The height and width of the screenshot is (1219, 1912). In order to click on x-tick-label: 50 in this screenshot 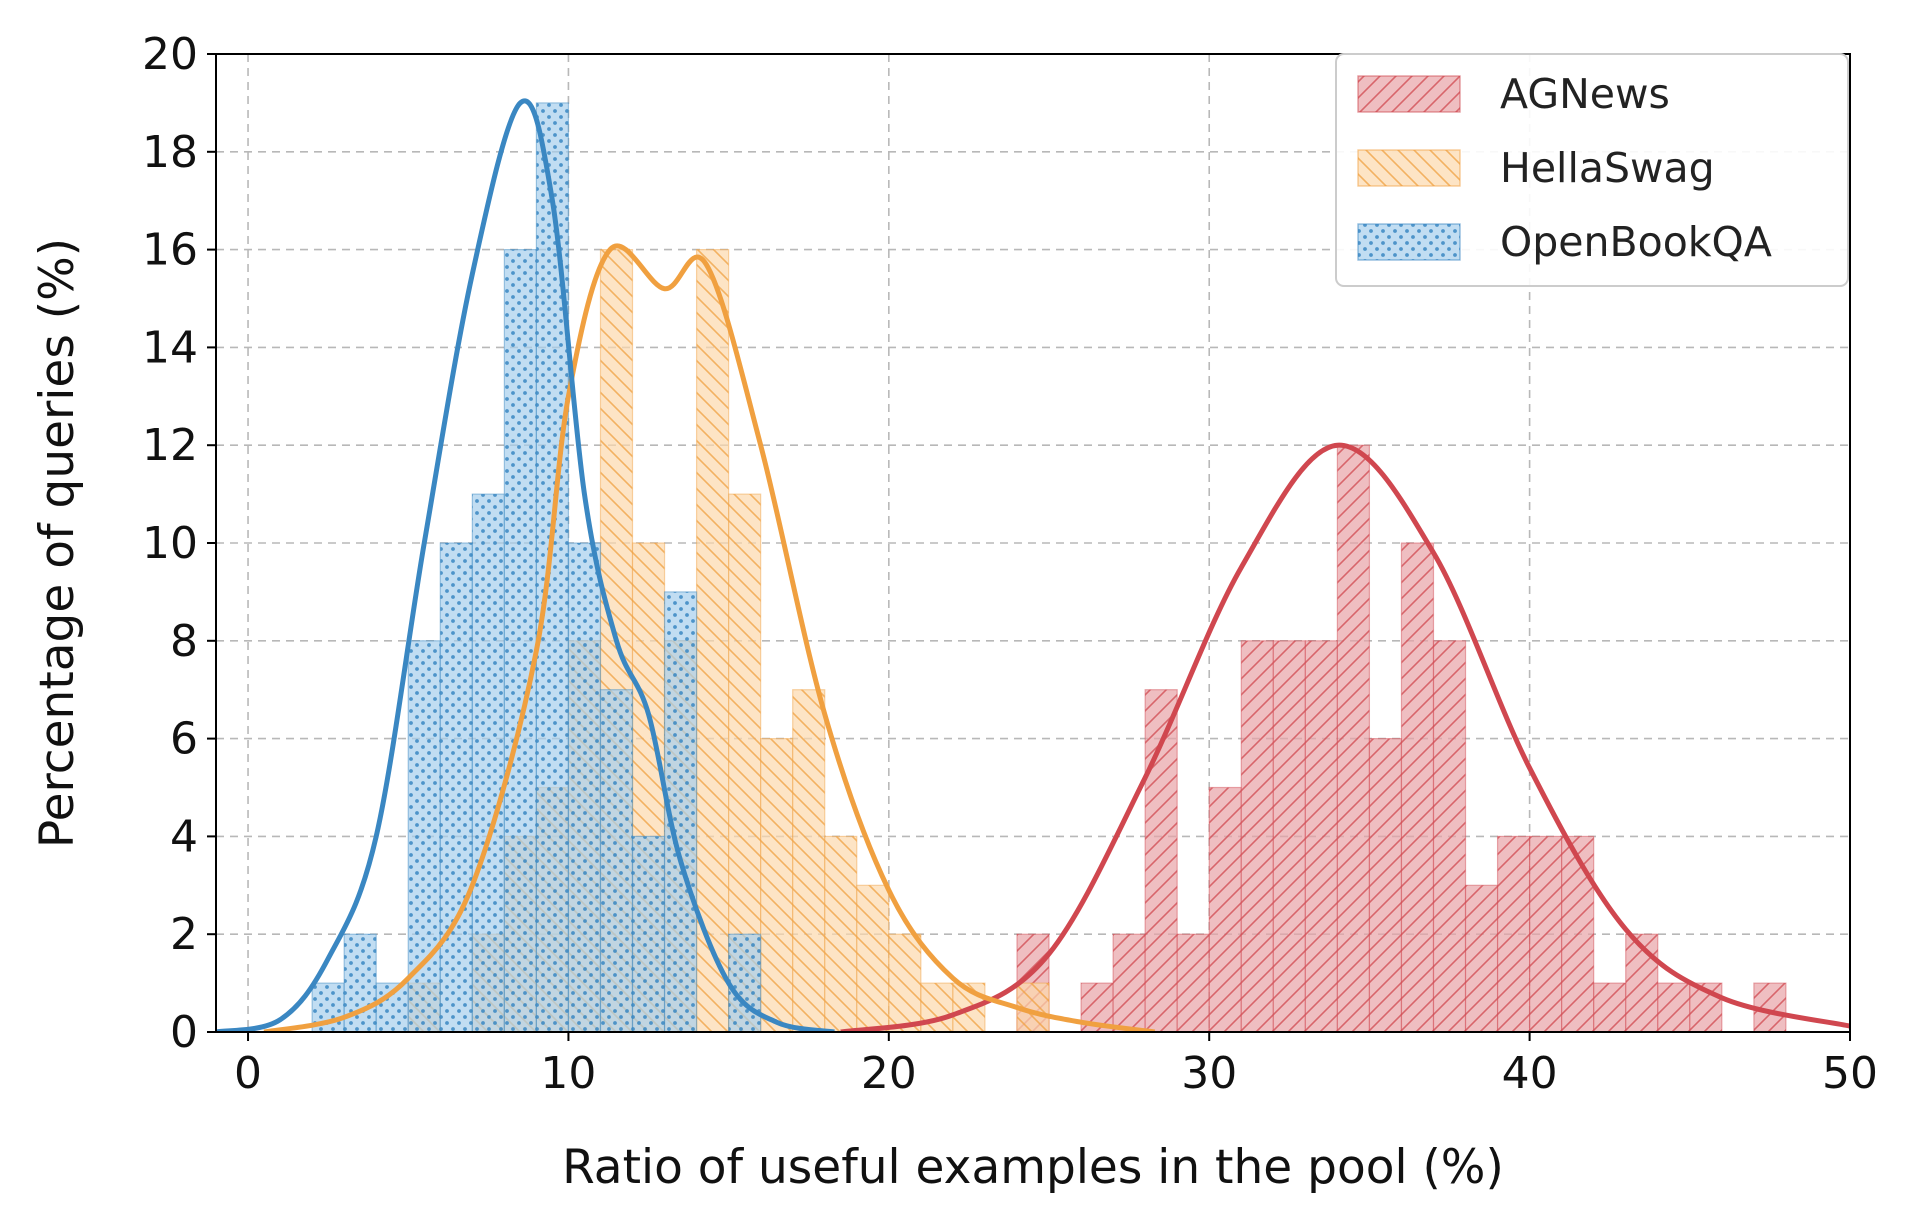, I will do `click(1850, 1073)`.